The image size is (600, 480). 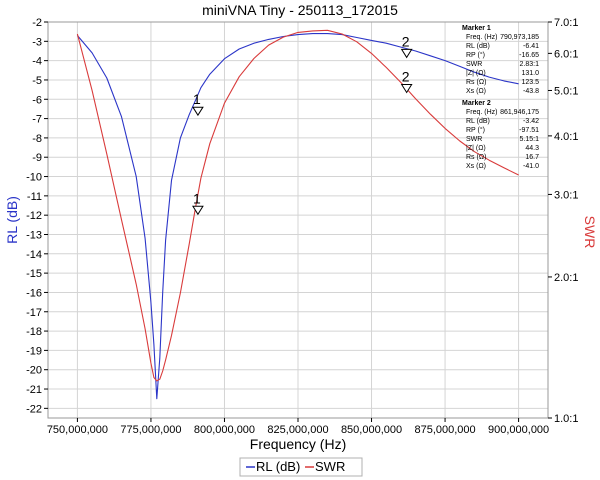 I want to click on y-tick-label: -8, so click(x=37, y=139).